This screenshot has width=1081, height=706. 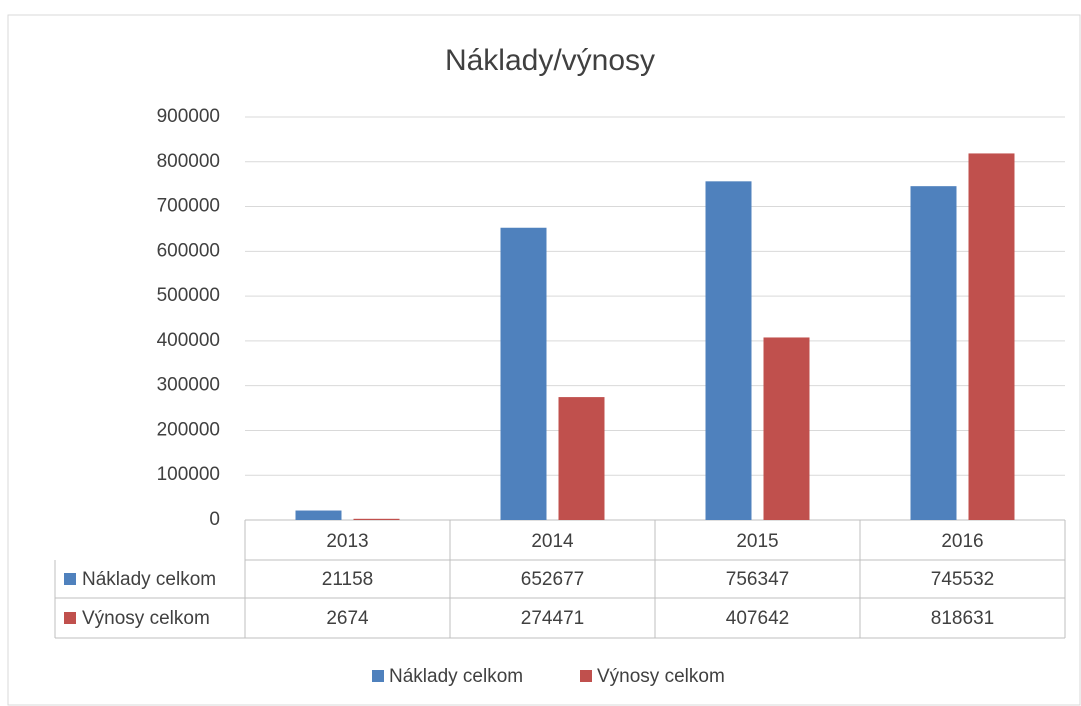 I want to click on table-value: 652677, so click(x=552, y=579).